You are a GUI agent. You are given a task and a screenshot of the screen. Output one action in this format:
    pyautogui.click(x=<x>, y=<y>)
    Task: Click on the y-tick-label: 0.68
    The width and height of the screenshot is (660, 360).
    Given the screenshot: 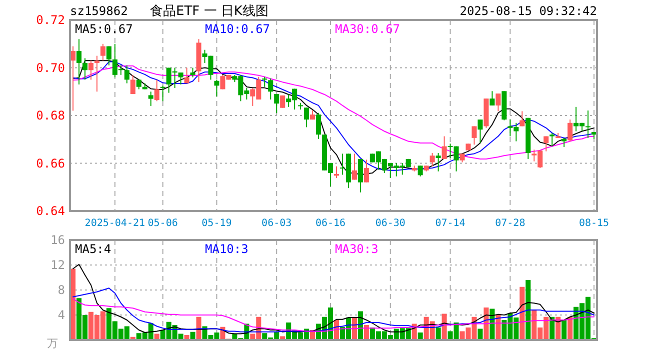 What is the action you would take?
    pyautogui.click(x=50, y=115)
    